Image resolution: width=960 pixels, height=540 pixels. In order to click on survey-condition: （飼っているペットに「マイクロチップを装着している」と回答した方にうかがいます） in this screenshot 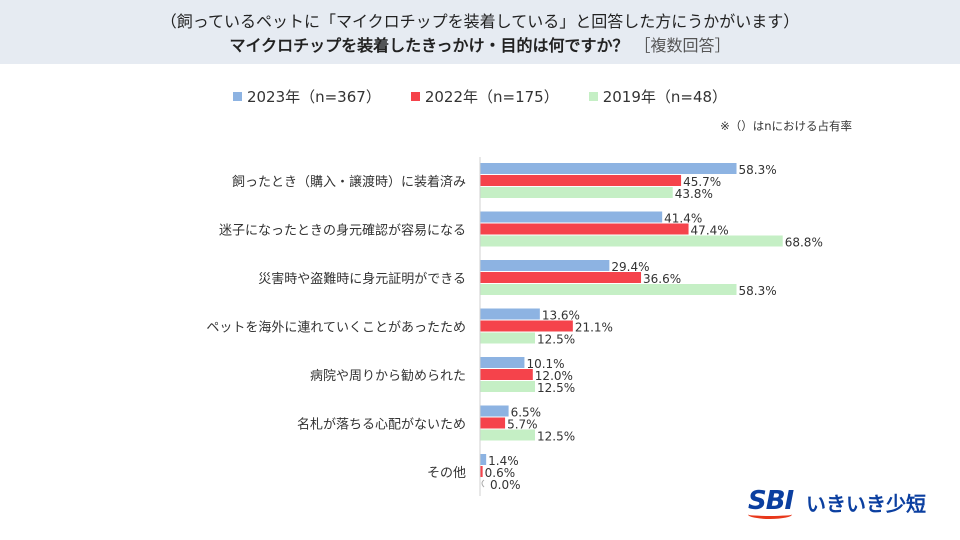, I will do `click(480, 21)`.